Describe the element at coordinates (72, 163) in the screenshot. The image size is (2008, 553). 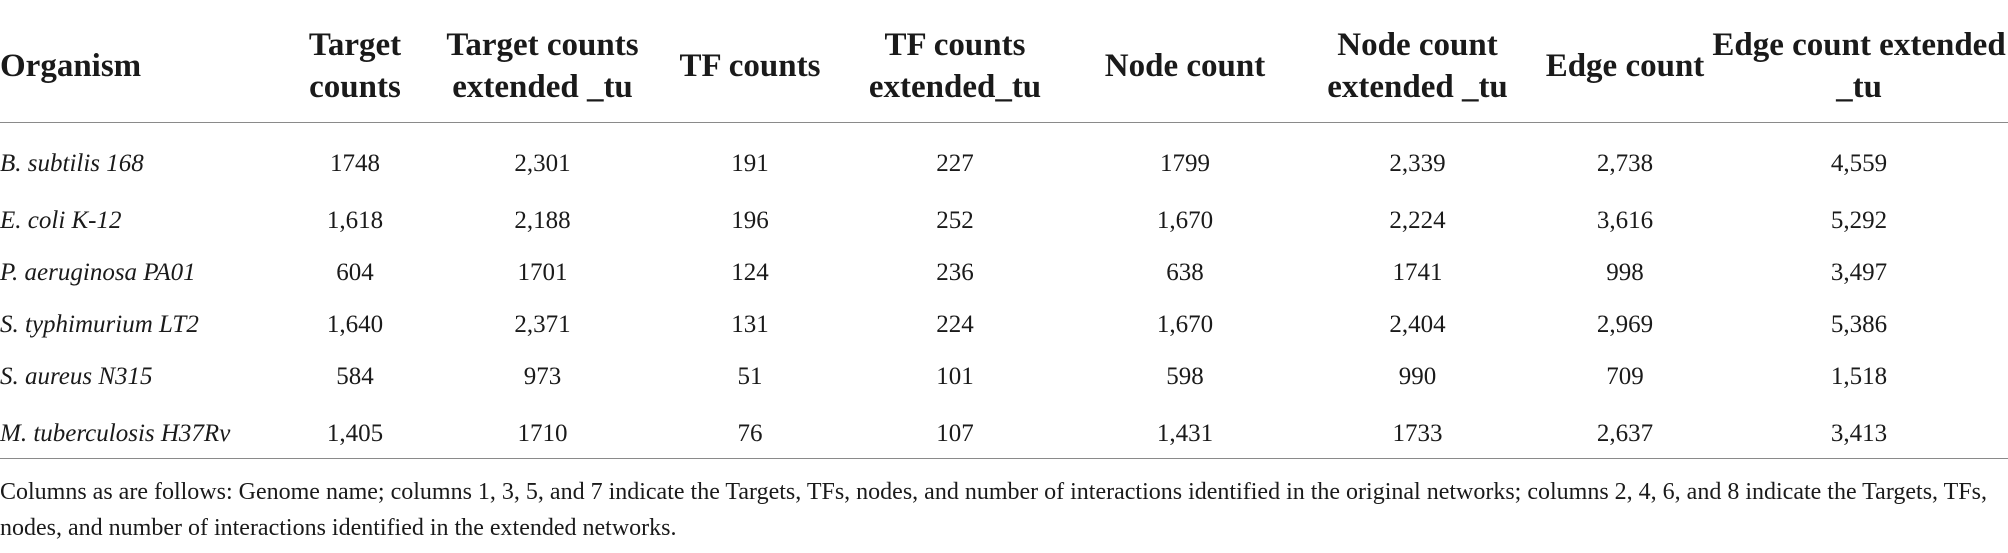
I see `organism-cell: B. subtilis 168` at that location.